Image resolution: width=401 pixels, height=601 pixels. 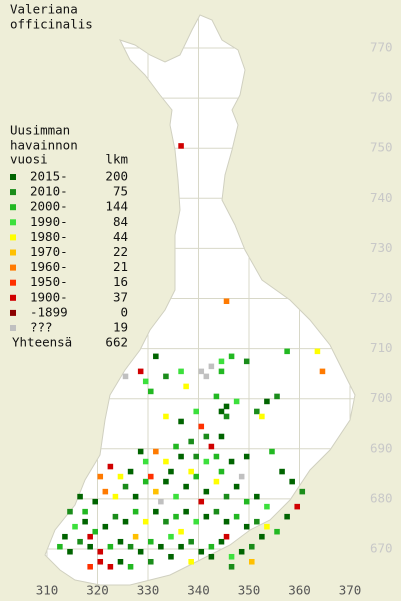 I want to click on x-tick-label: 330, so click(x=148, y=590).